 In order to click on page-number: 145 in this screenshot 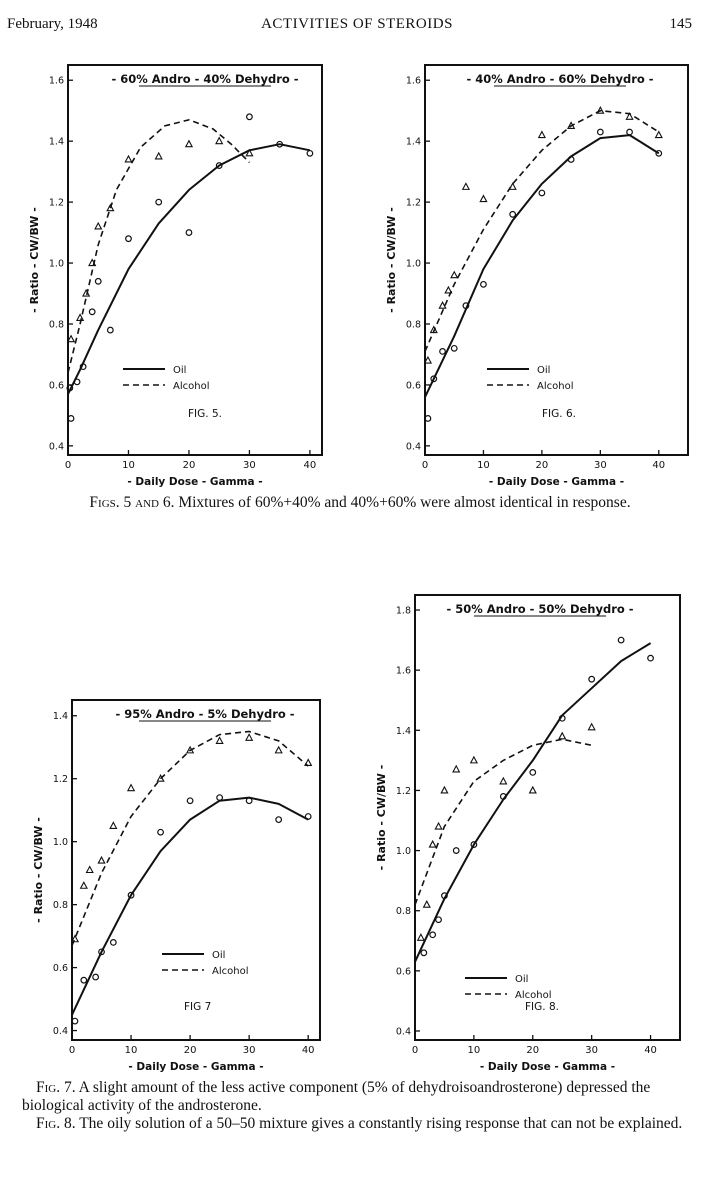, I will do `click(681, 24)`.